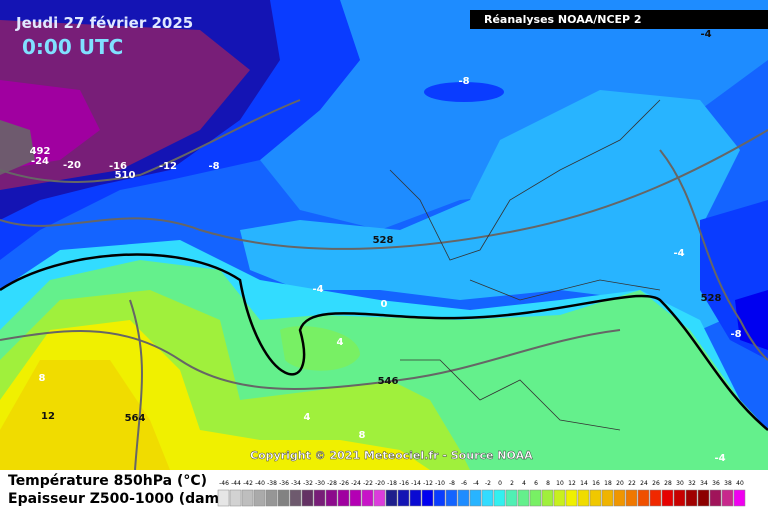  I want to click on scale-label: 8, so click(548, 483).